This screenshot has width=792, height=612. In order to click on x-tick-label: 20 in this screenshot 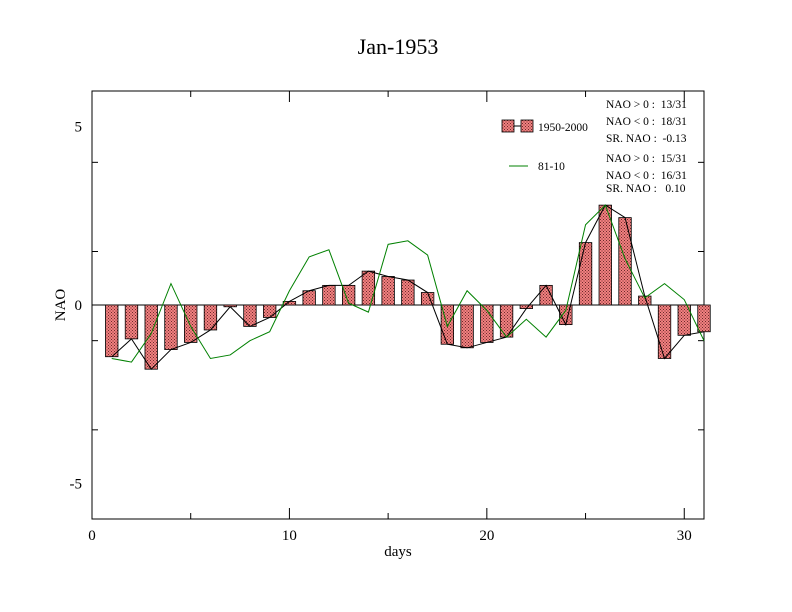, I will do `click(486, 536)`.